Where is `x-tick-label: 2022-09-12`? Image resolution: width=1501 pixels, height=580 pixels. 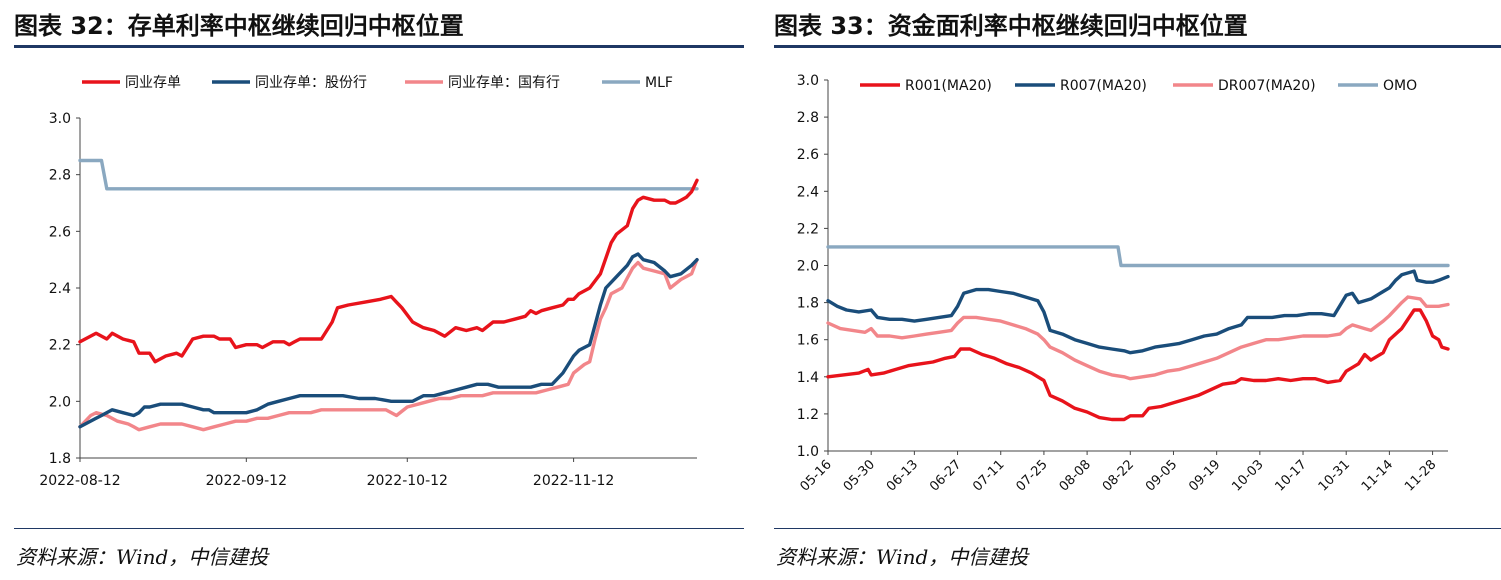 x-tick-label: 2022-09-12 is located at coordinates (246, 481).